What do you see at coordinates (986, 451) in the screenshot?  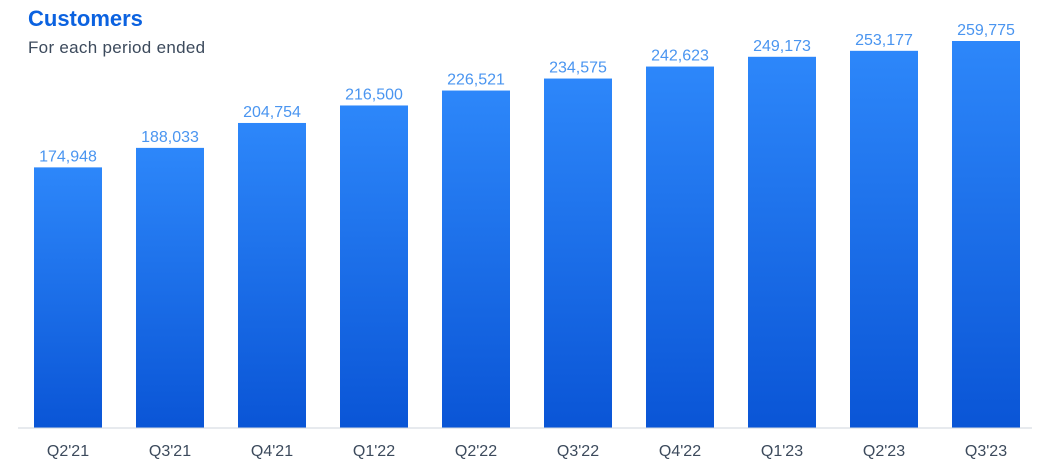 I see `x-tick-label-Q3'23: Q3'23` at bounding box center [986, 451].